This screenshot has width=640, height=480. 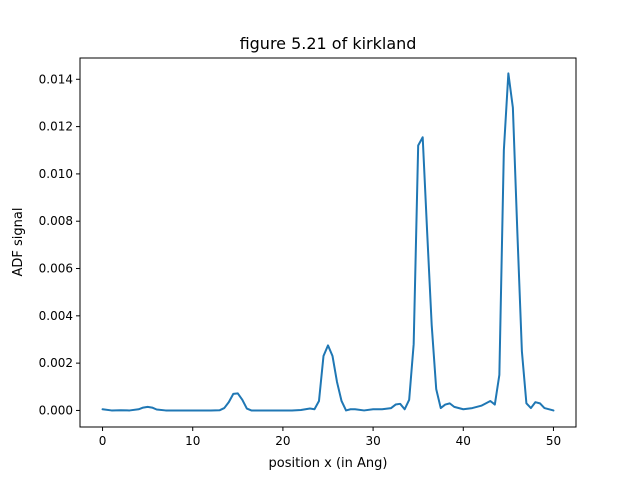 I want to click on x-tick-label: 50, so click(x=553, y=441).